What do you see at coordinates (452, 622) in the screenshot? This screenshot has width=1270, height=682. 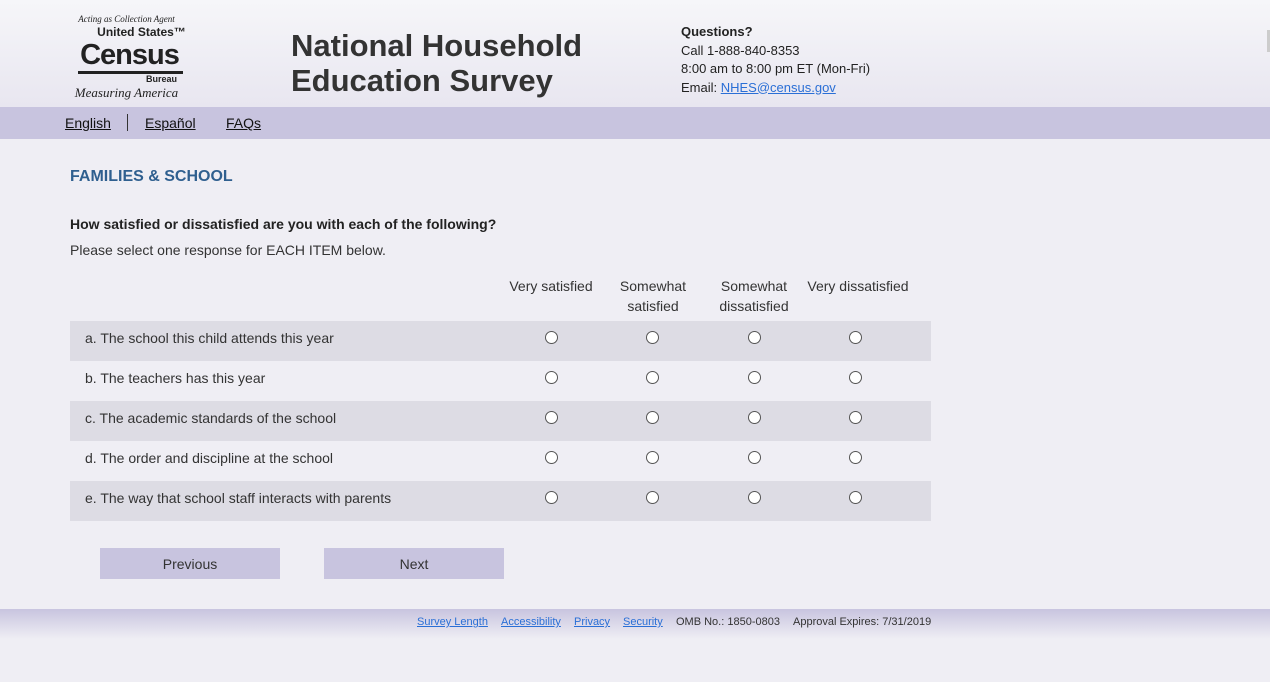 I see `footer-survey-length: Survey Length` at bounding box center [452, 622].